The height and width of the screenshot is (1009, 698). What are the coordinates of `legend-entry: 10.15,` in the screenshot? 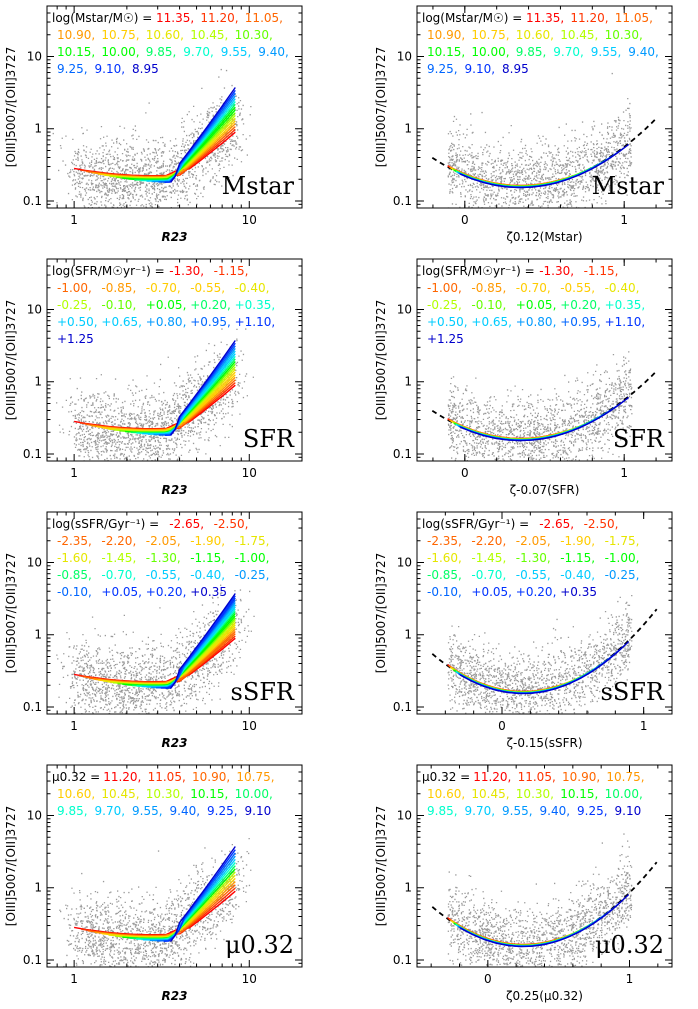 It's located at (579, 794).